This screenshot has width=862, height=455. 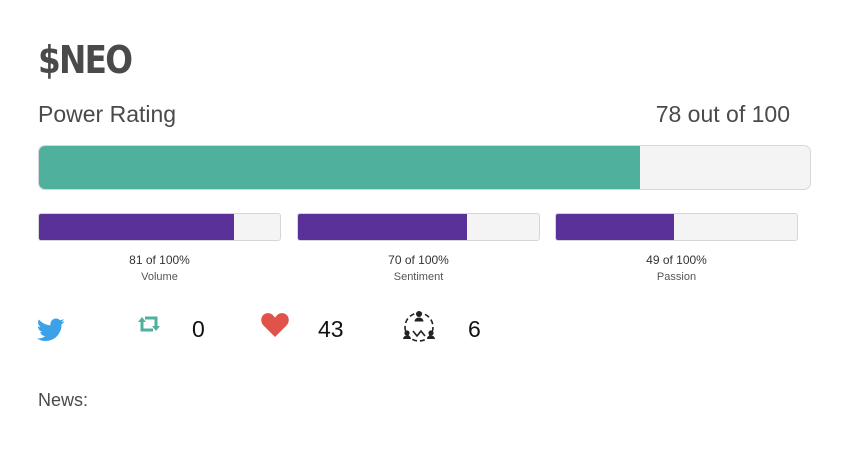 What do you see at coordinates (474, 329) in the screenshot?
I see `people-count: 6` at bounding box center [474, 329].